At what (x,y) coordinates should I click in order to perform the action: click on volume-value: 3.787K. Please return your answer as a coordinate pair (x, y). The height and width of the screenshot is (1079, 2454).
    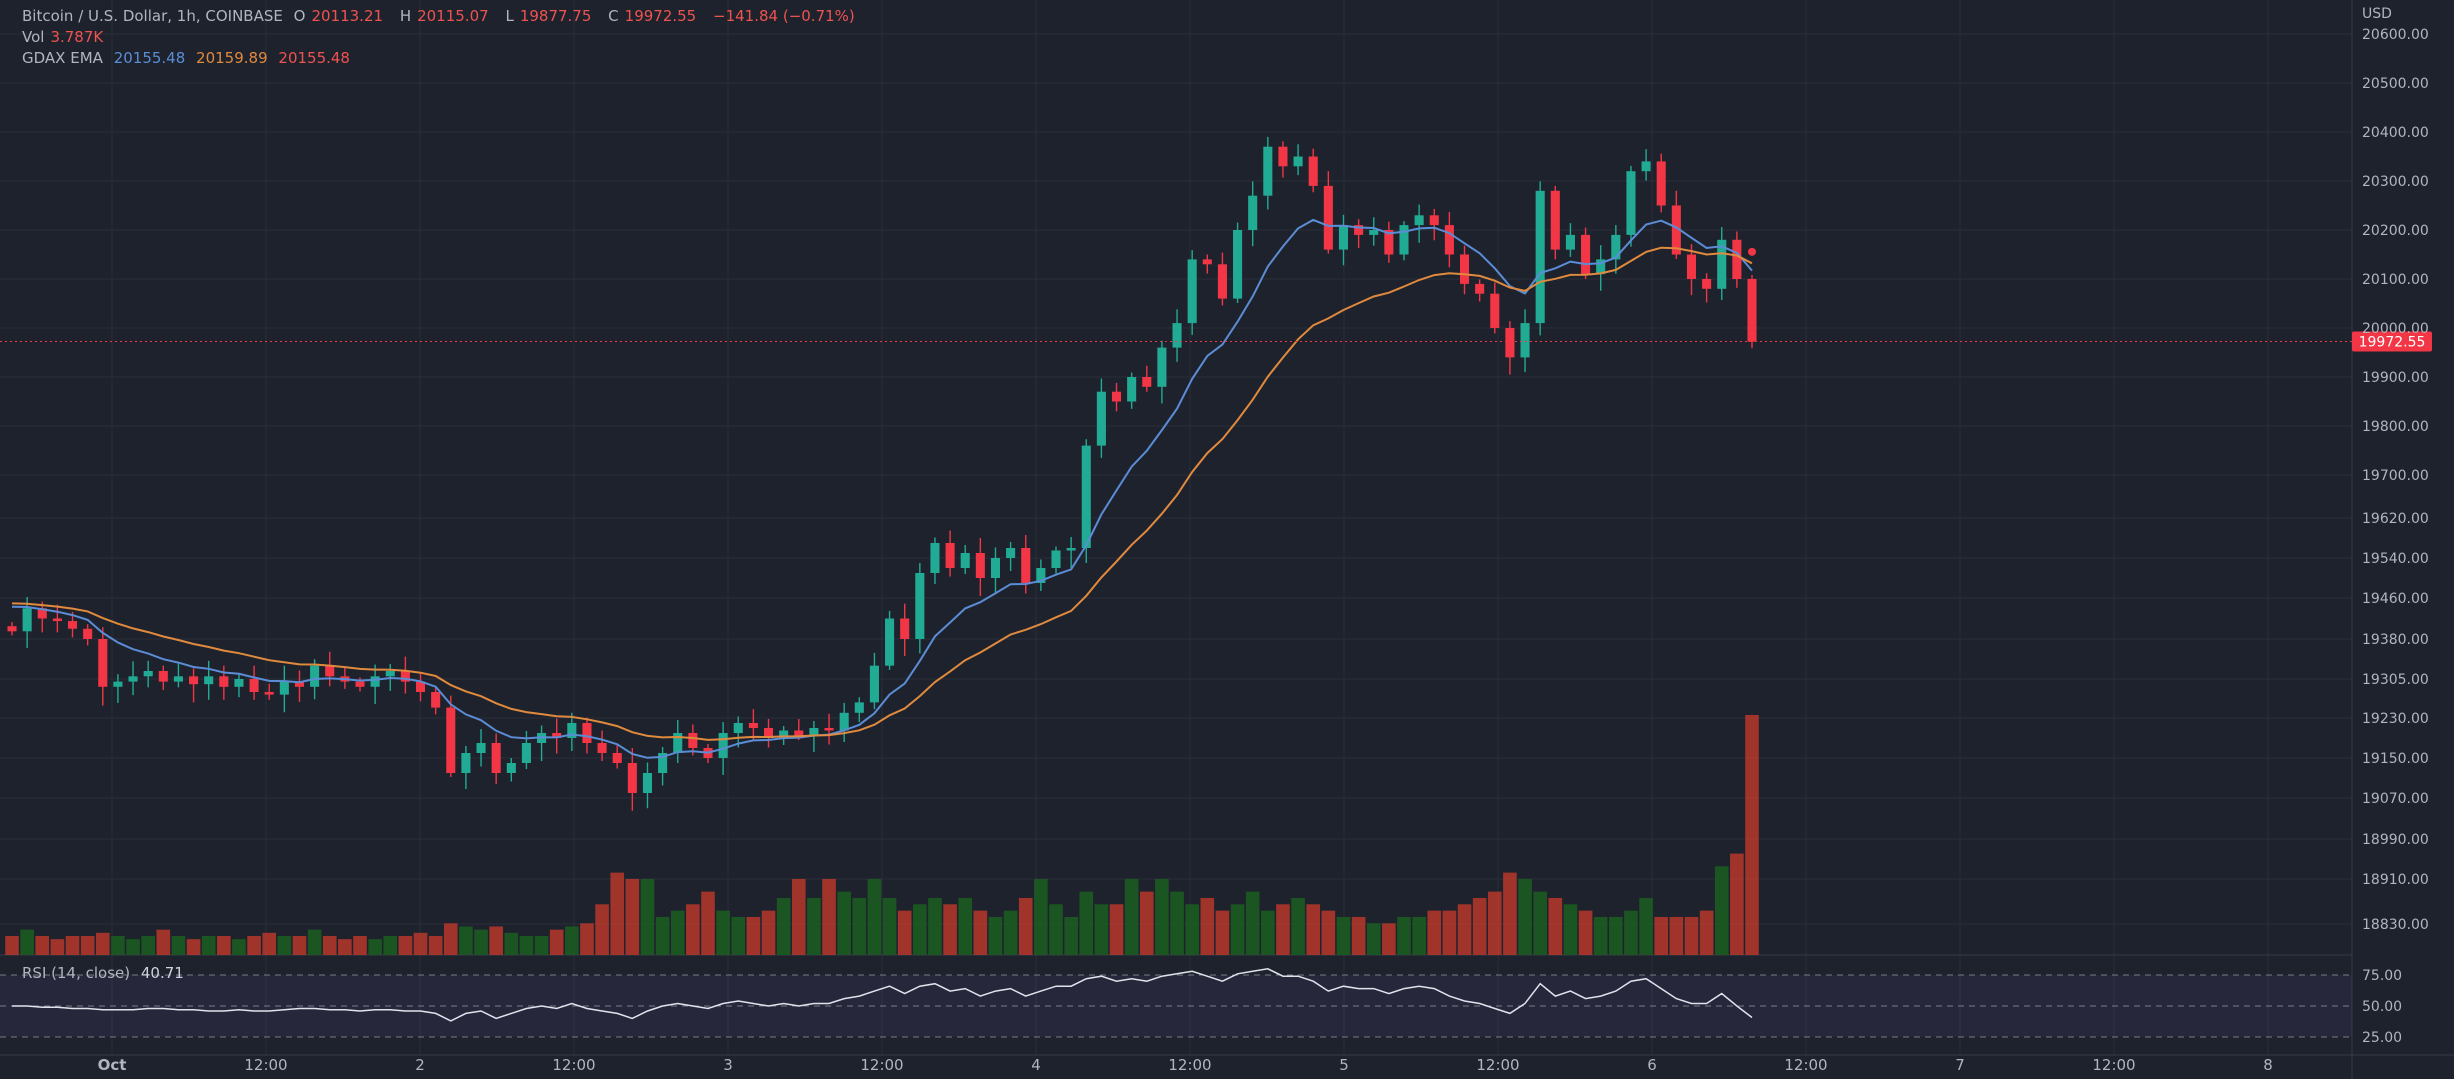
    Looking at the image, I should click on (77, 37).